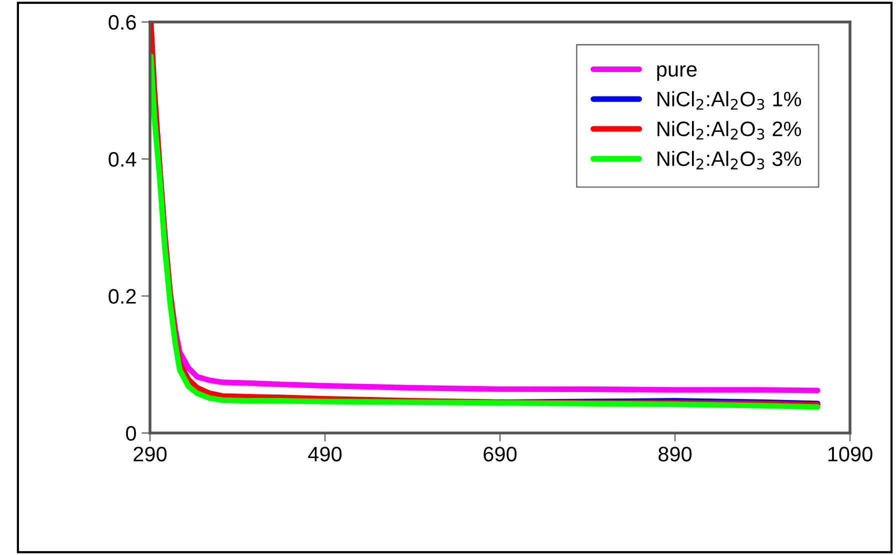 This screenshot has width=896, height=555. I want to click on y-tick-label: 0.6, so click(122, 22).